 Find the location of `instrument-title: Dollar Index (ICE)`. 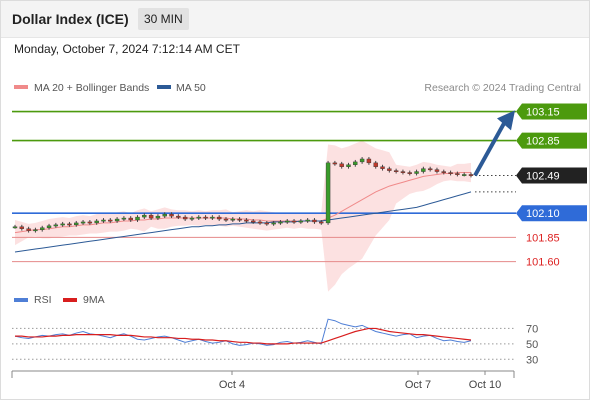

instrument-title: Dollar Index (ICE) is located at coordinates (70, 19).